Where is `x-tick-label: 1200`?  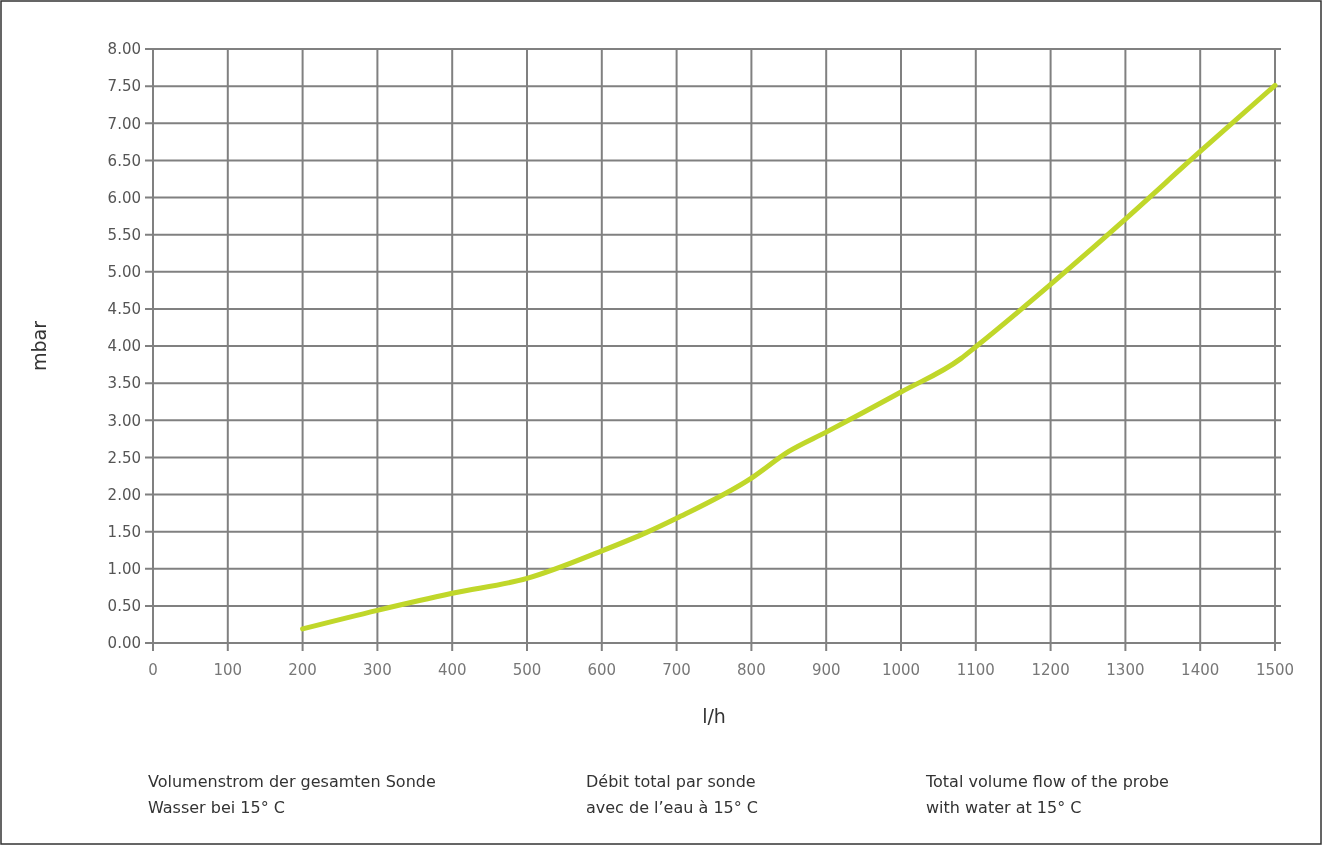 x-tick-label: 1200 is located at coordinates (1050, 670).